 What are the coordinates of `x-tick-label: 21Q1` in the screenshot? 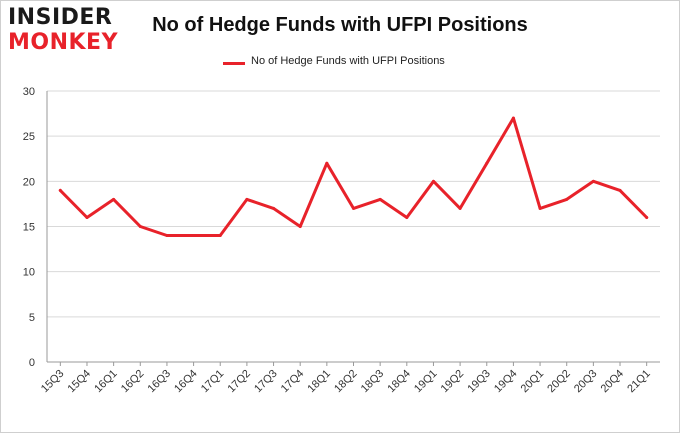 It's located at (639, 382).